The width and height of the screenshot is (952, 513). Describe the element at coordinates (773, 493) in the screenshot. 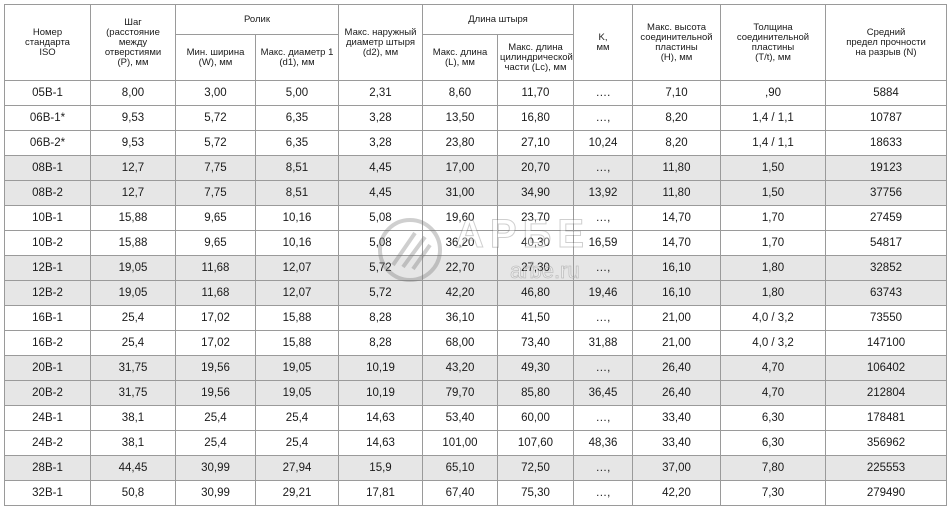

I see `table-cell: 7,30` at that location.